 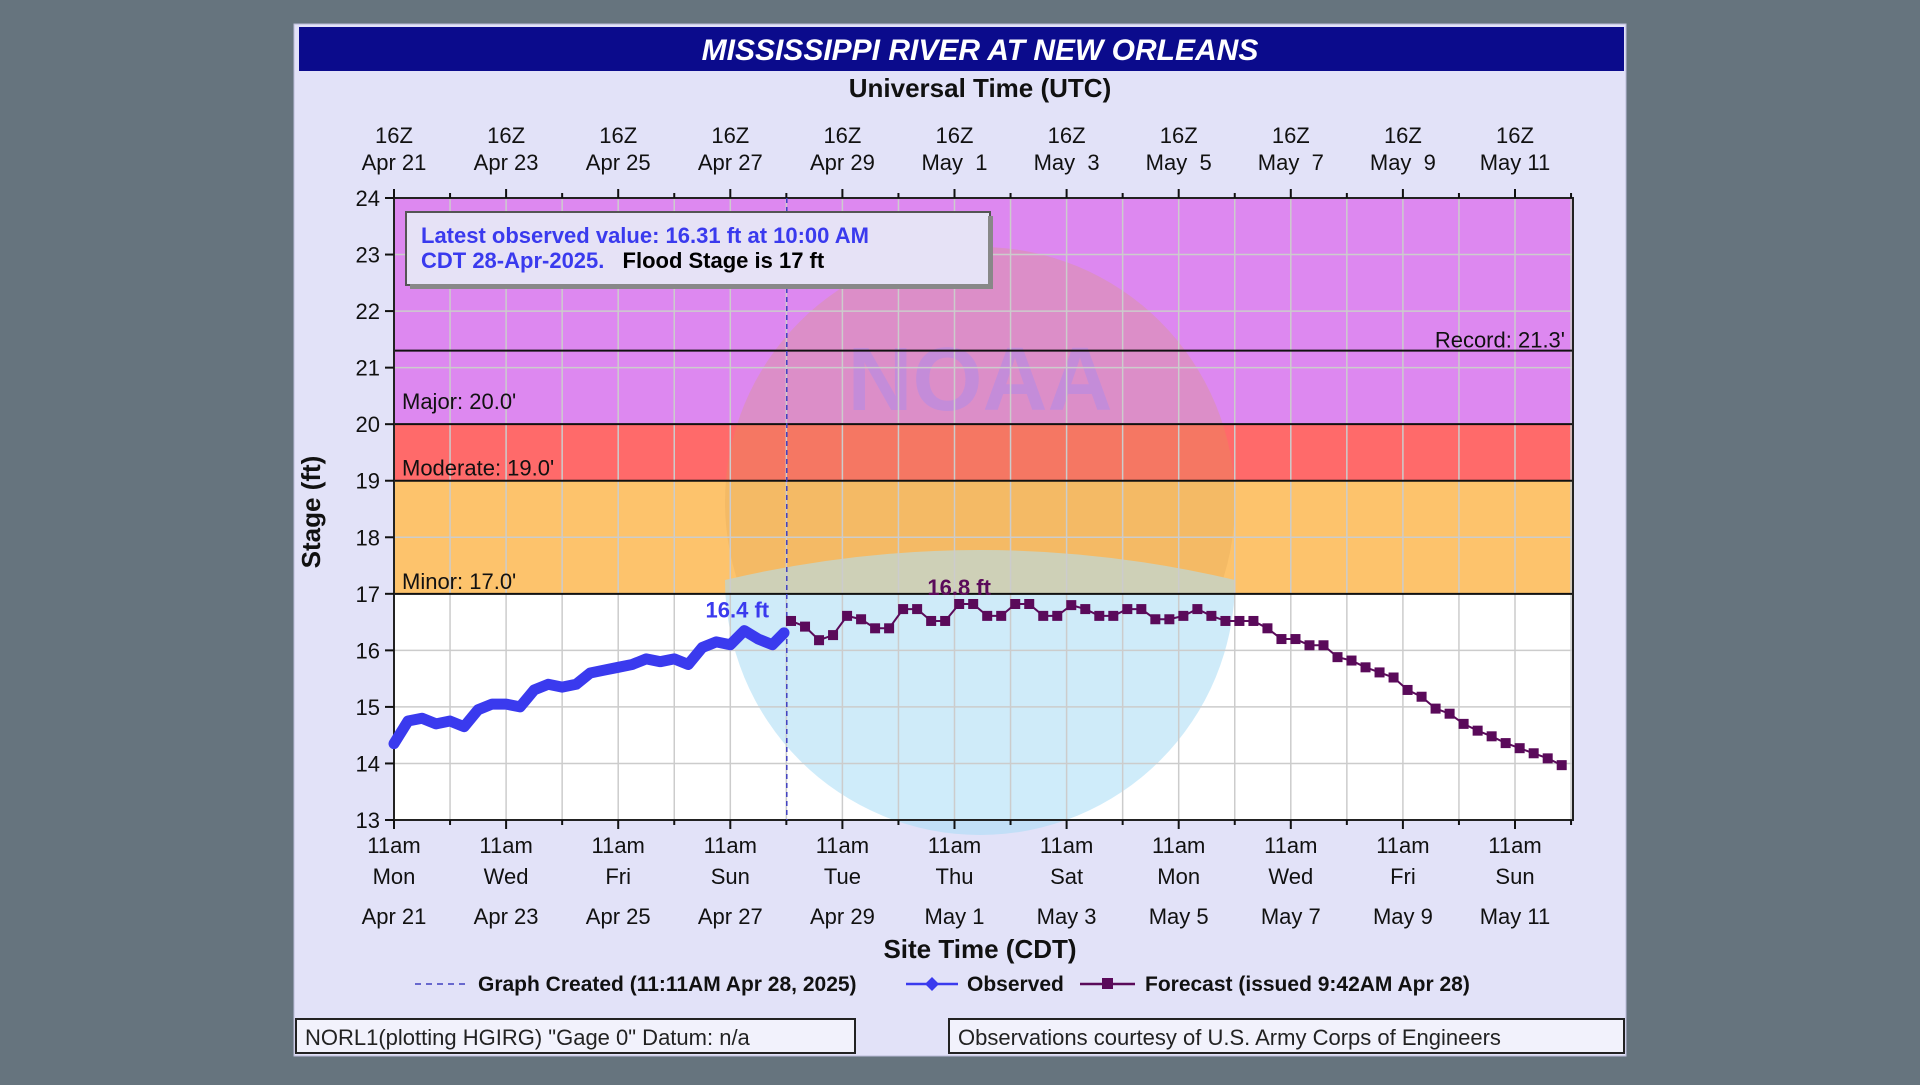 What do you see at coordinates (1515, 916) in the screenshot?
I see `x-tick-date: May 11` at bounding box center [1515, 916].